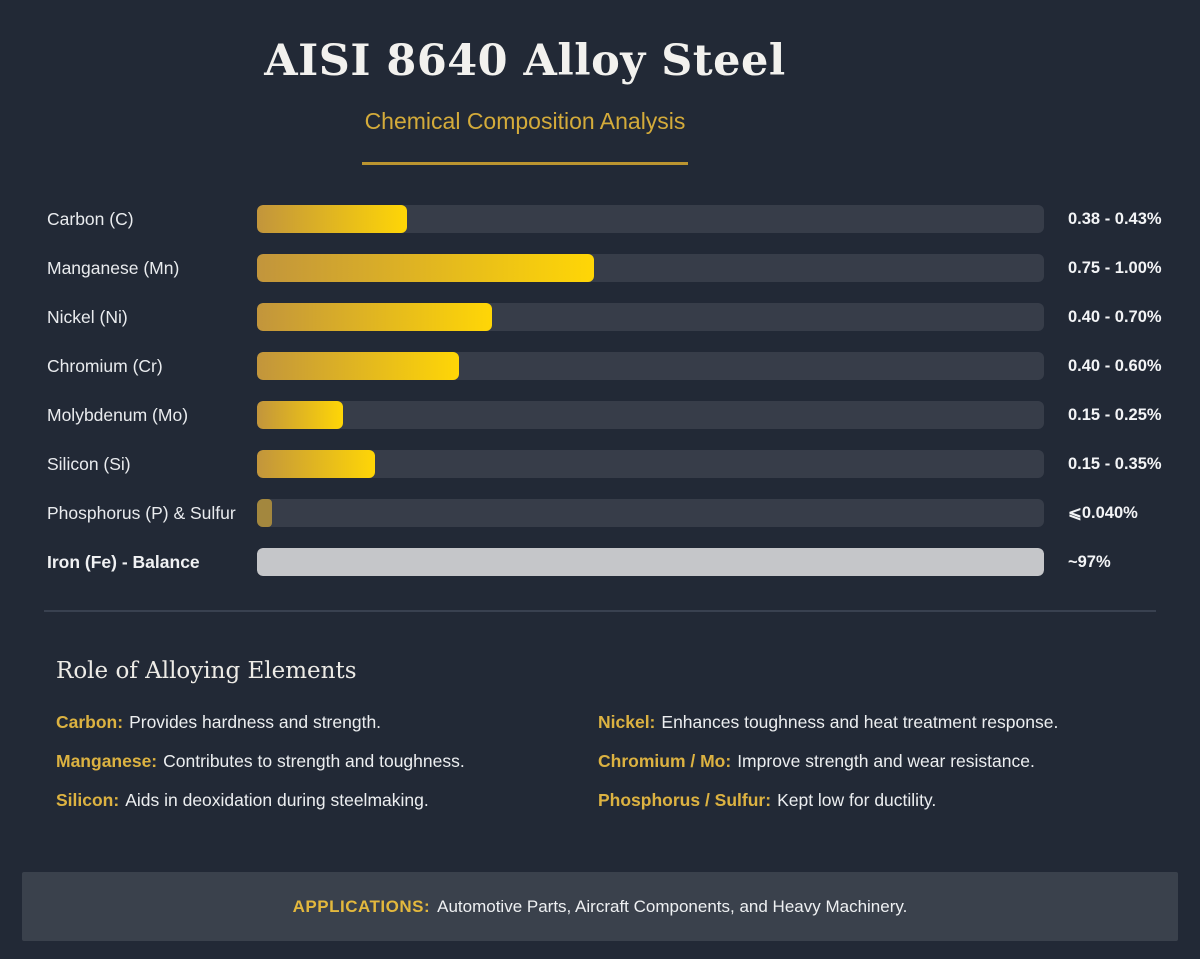  What do you see at coordinates (87, 316) in the screenshot?
I see `element-label: Nickel (Ni)` at bounding box center [87, 316].